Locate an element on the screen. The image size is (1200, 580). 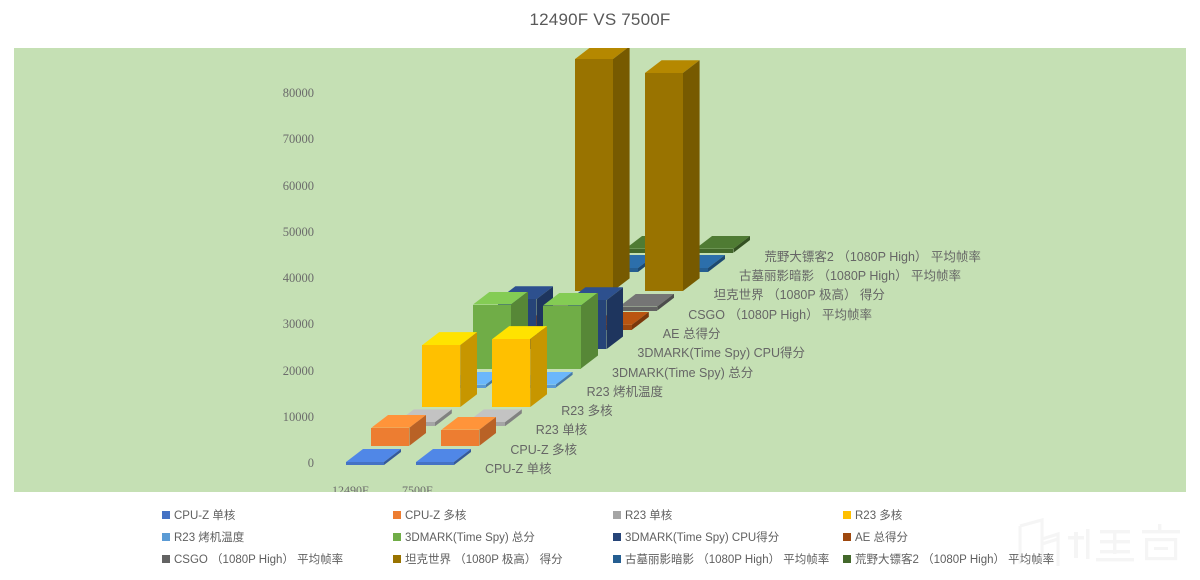
legend-item: AE 总得分 is located at coordinates (875, 537).